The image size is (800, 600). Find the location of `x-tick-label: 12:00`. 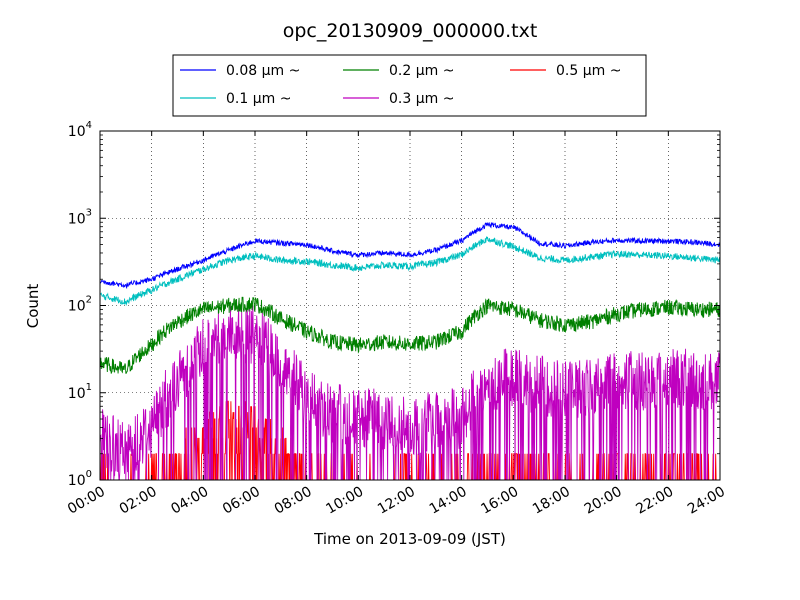

x-tick-label: 12:00 is located at coordinates (396, 501).